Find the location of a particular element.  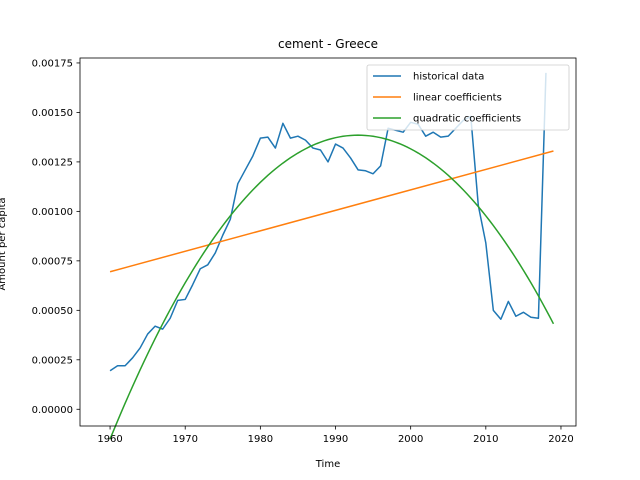

y-tick-label: 0.00100 is located at coordinates (52, 212).